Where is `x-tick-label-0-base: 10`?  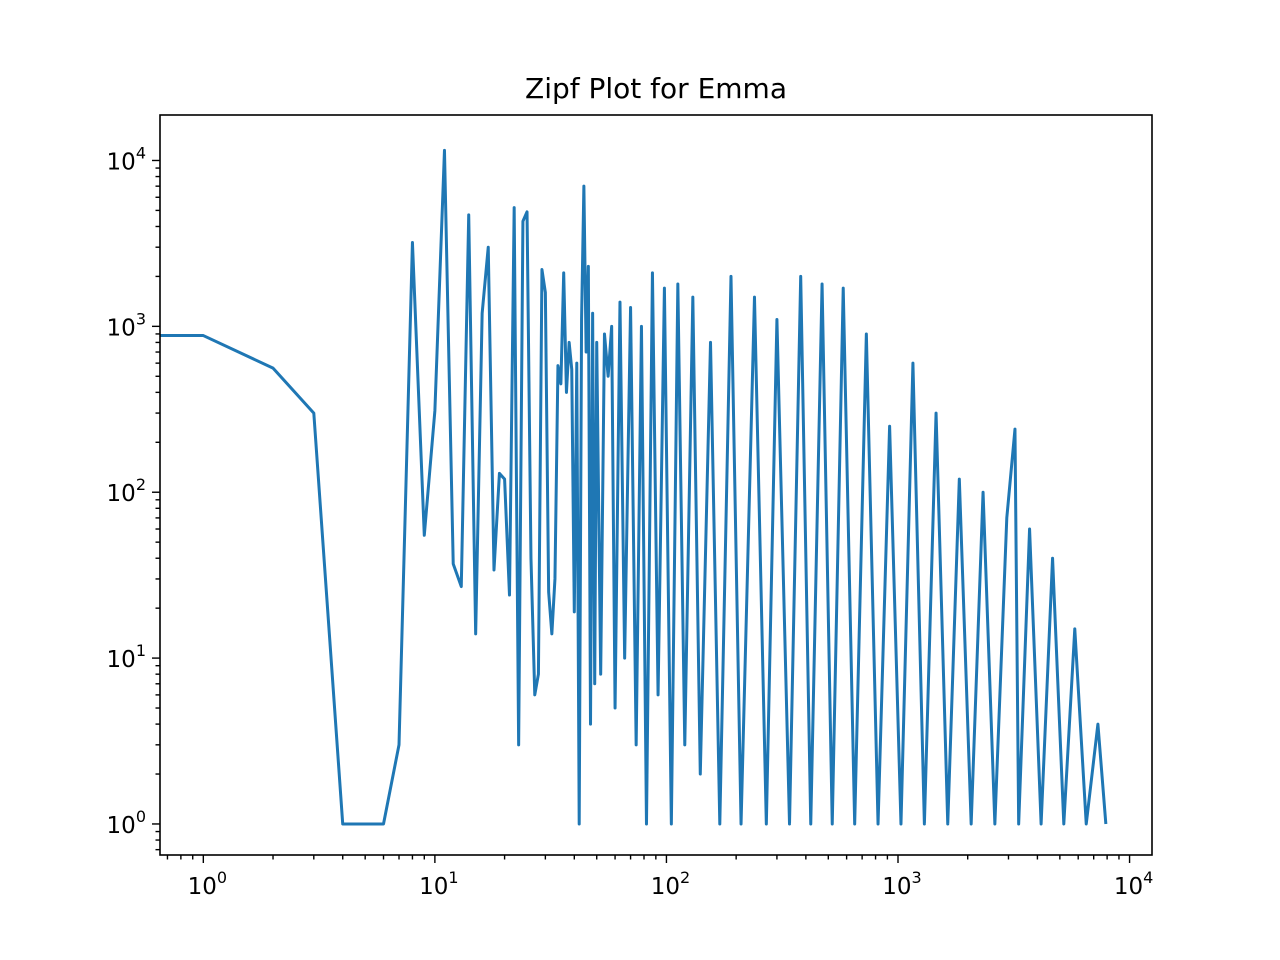 x-tick-label-0-base: 10 is located at coordinates (202, 887).